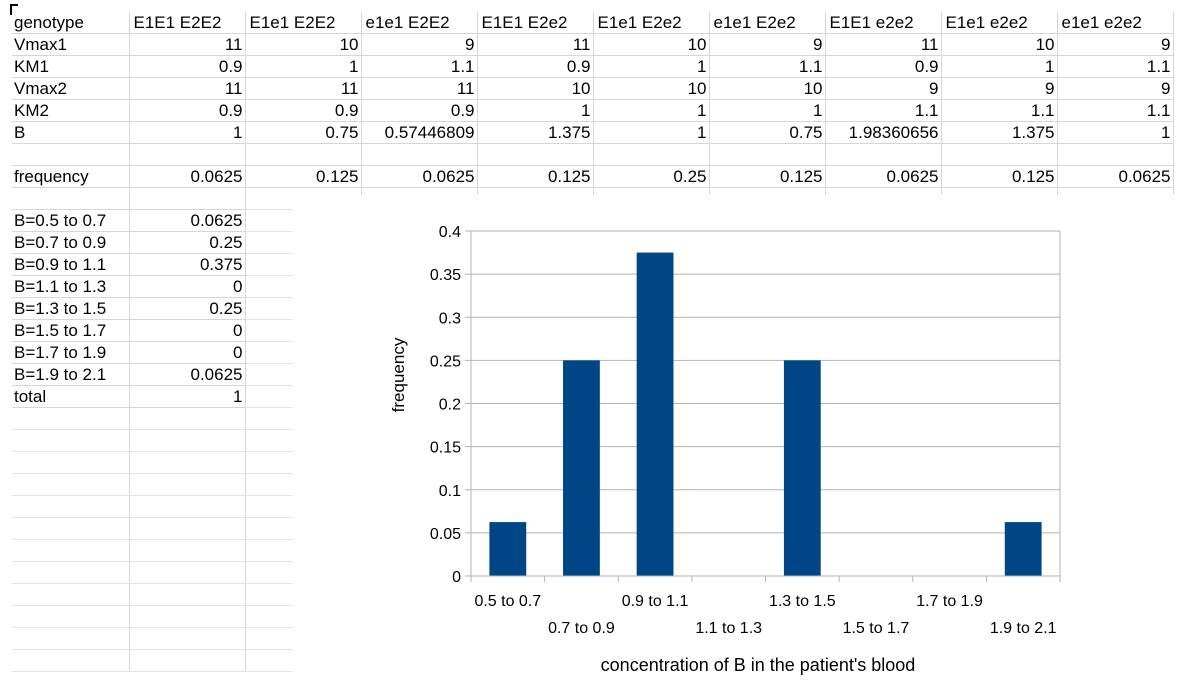 This screenshot has height=700, width=1200. Describe the element at coordinates (71, 374) in the screenshot. I see `row-label-cell: B=1.9 to 2.1` at that location.